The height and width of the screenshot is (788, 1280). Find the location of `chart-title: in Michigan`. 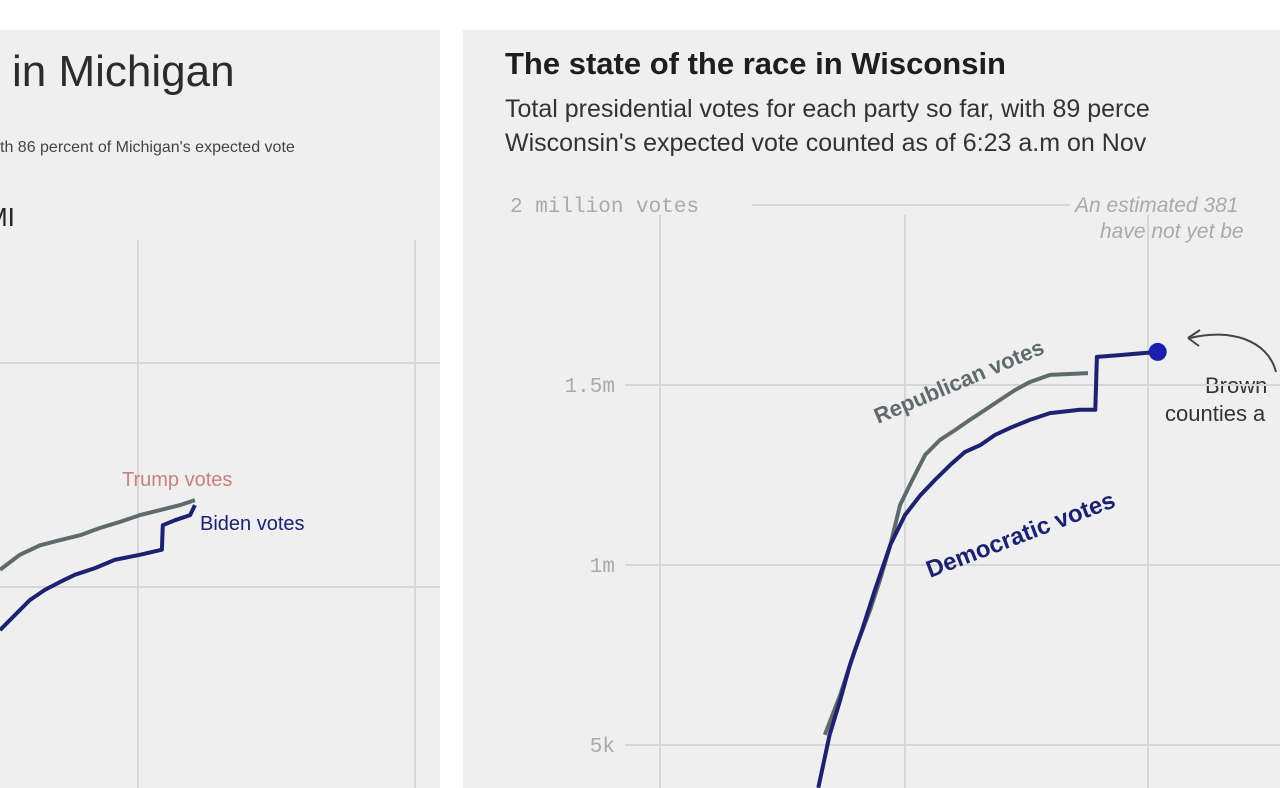

chart-title: in Michigan is located at coordinates (123, 71).